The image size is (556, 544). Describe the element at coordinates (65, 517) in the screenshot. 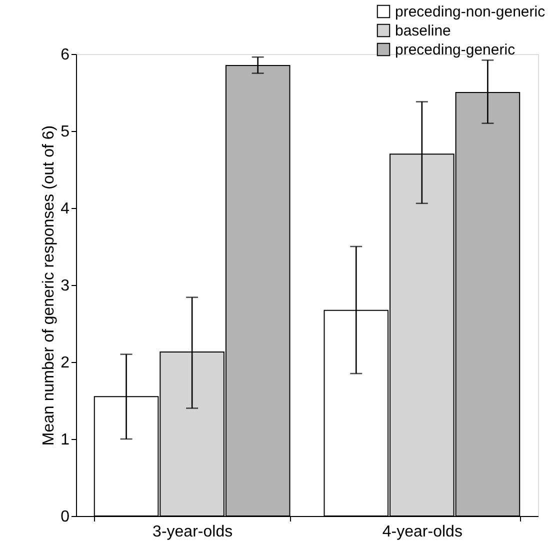

I see `y-tick-label: 0` at that location.